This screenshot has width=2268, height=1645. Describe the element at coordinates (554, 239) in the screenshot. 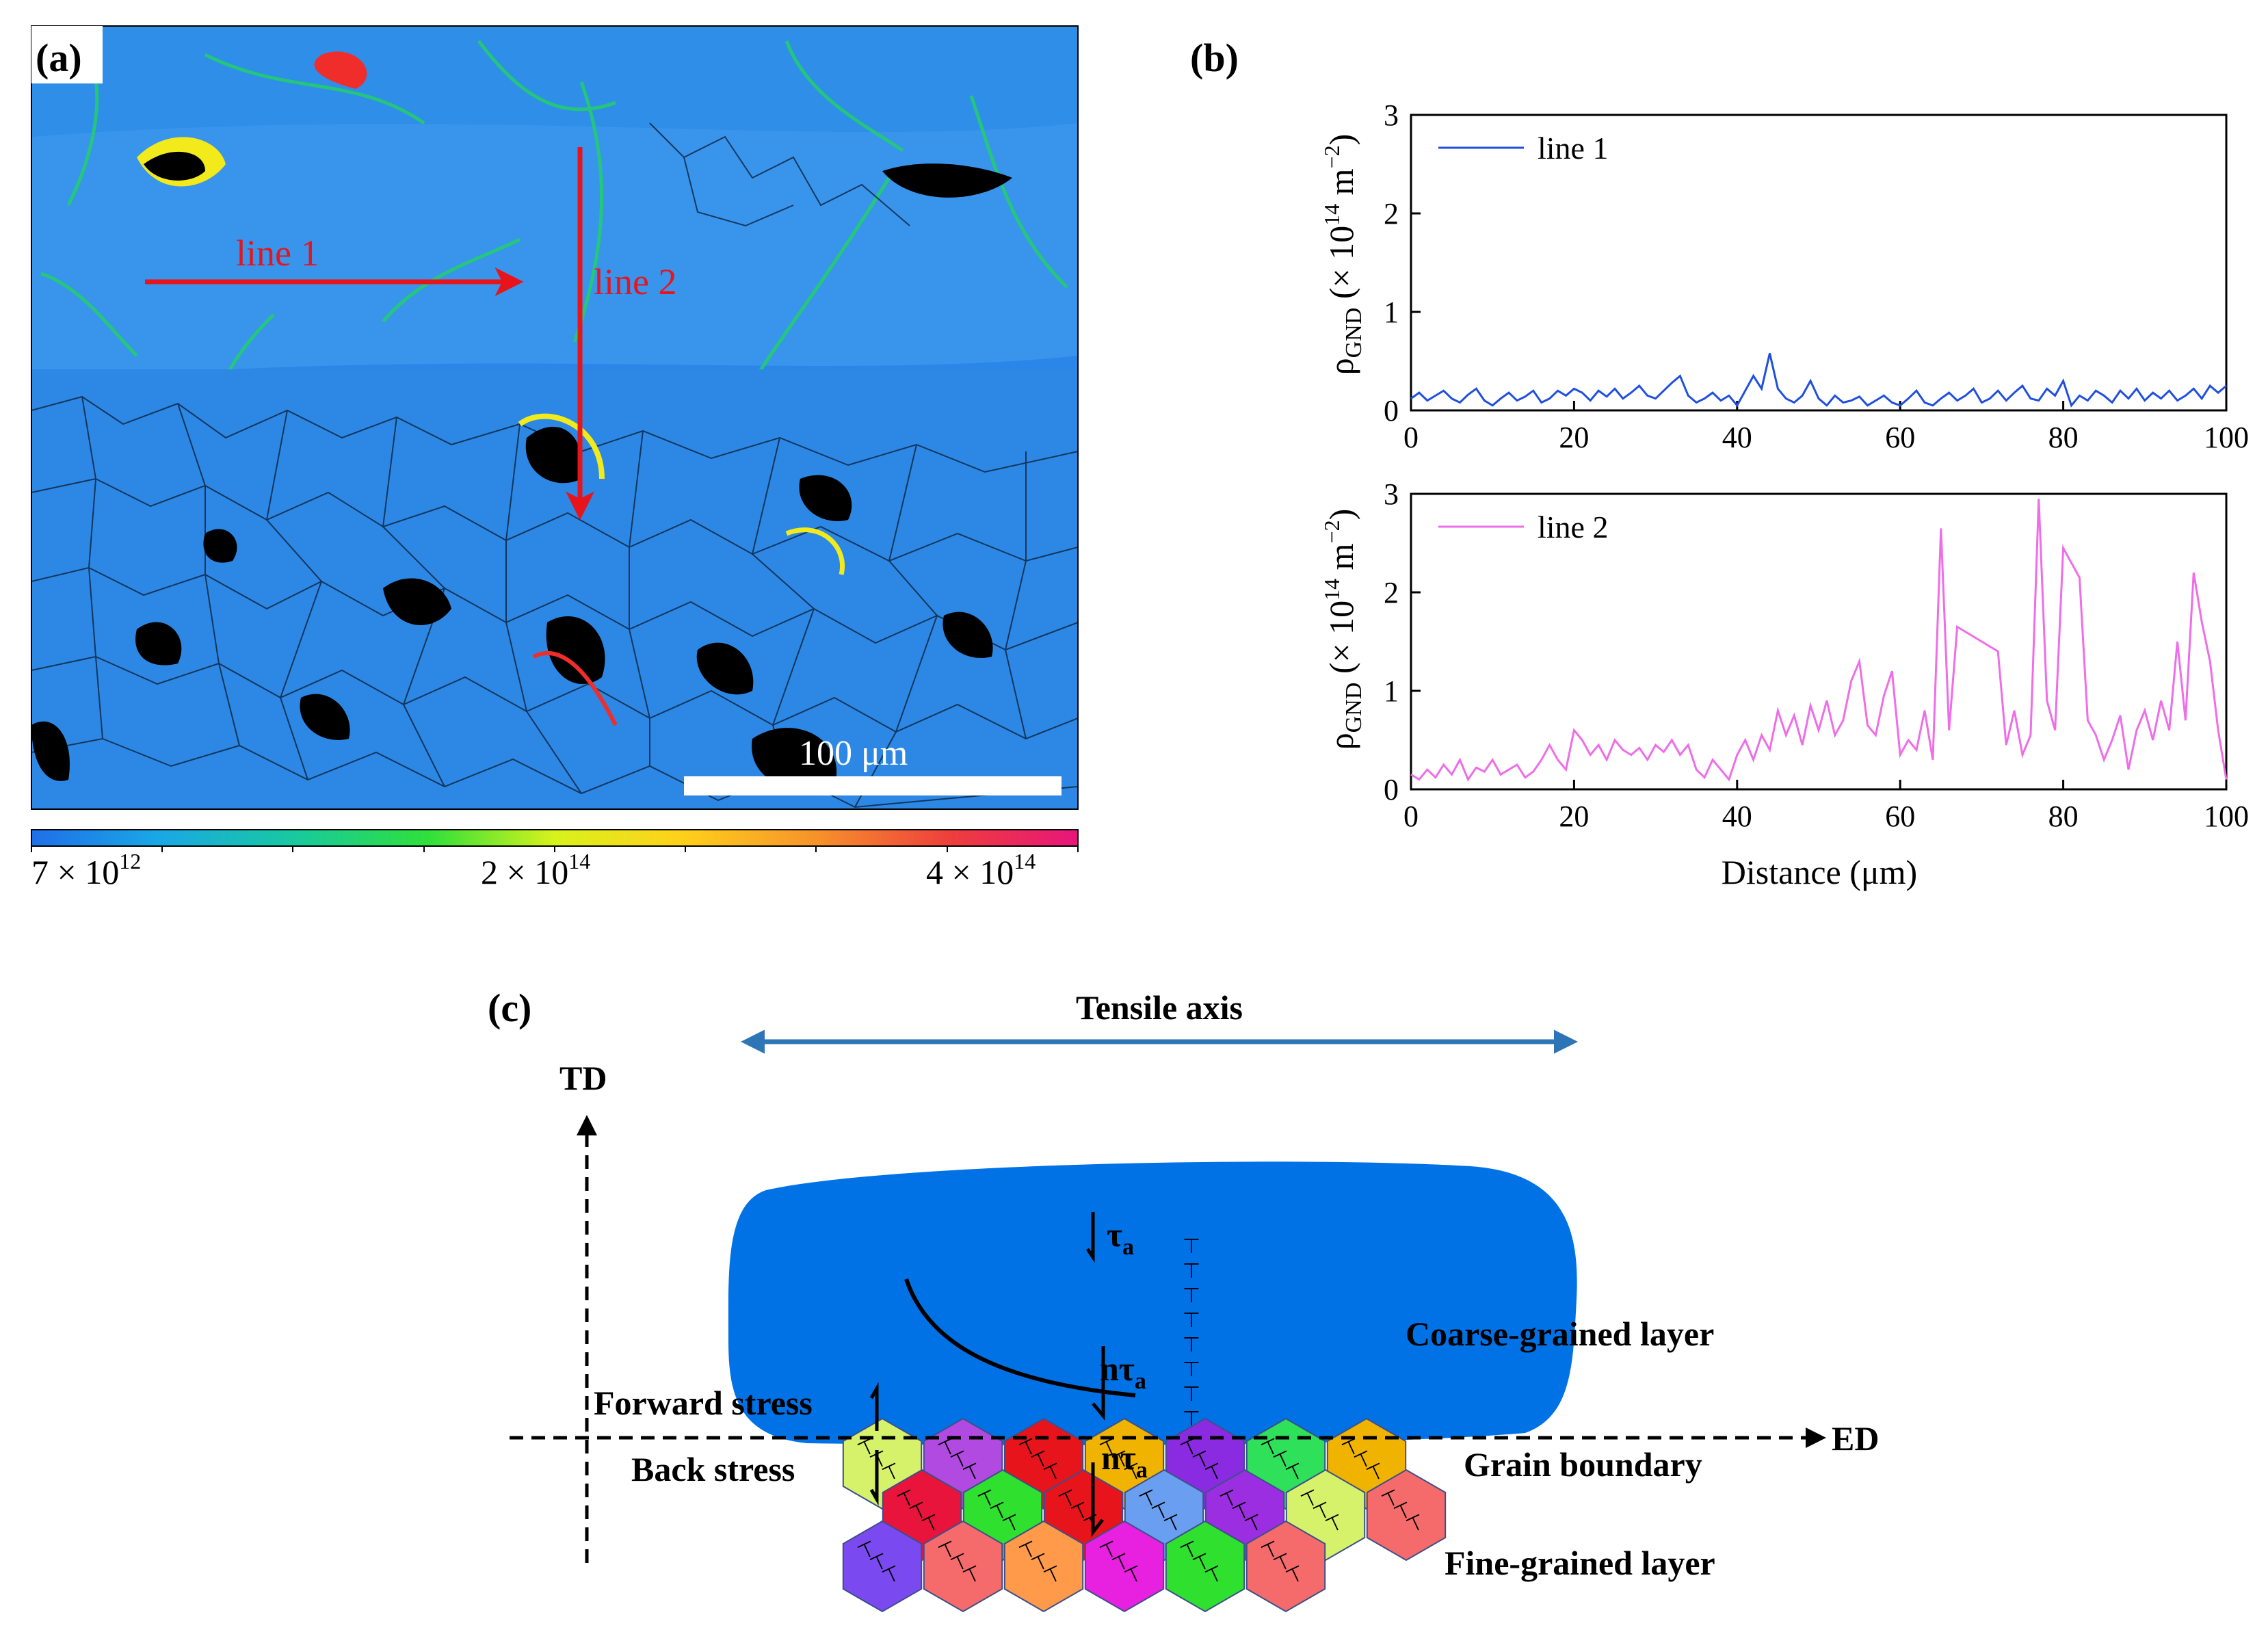

I see `coarse-band` at that location.